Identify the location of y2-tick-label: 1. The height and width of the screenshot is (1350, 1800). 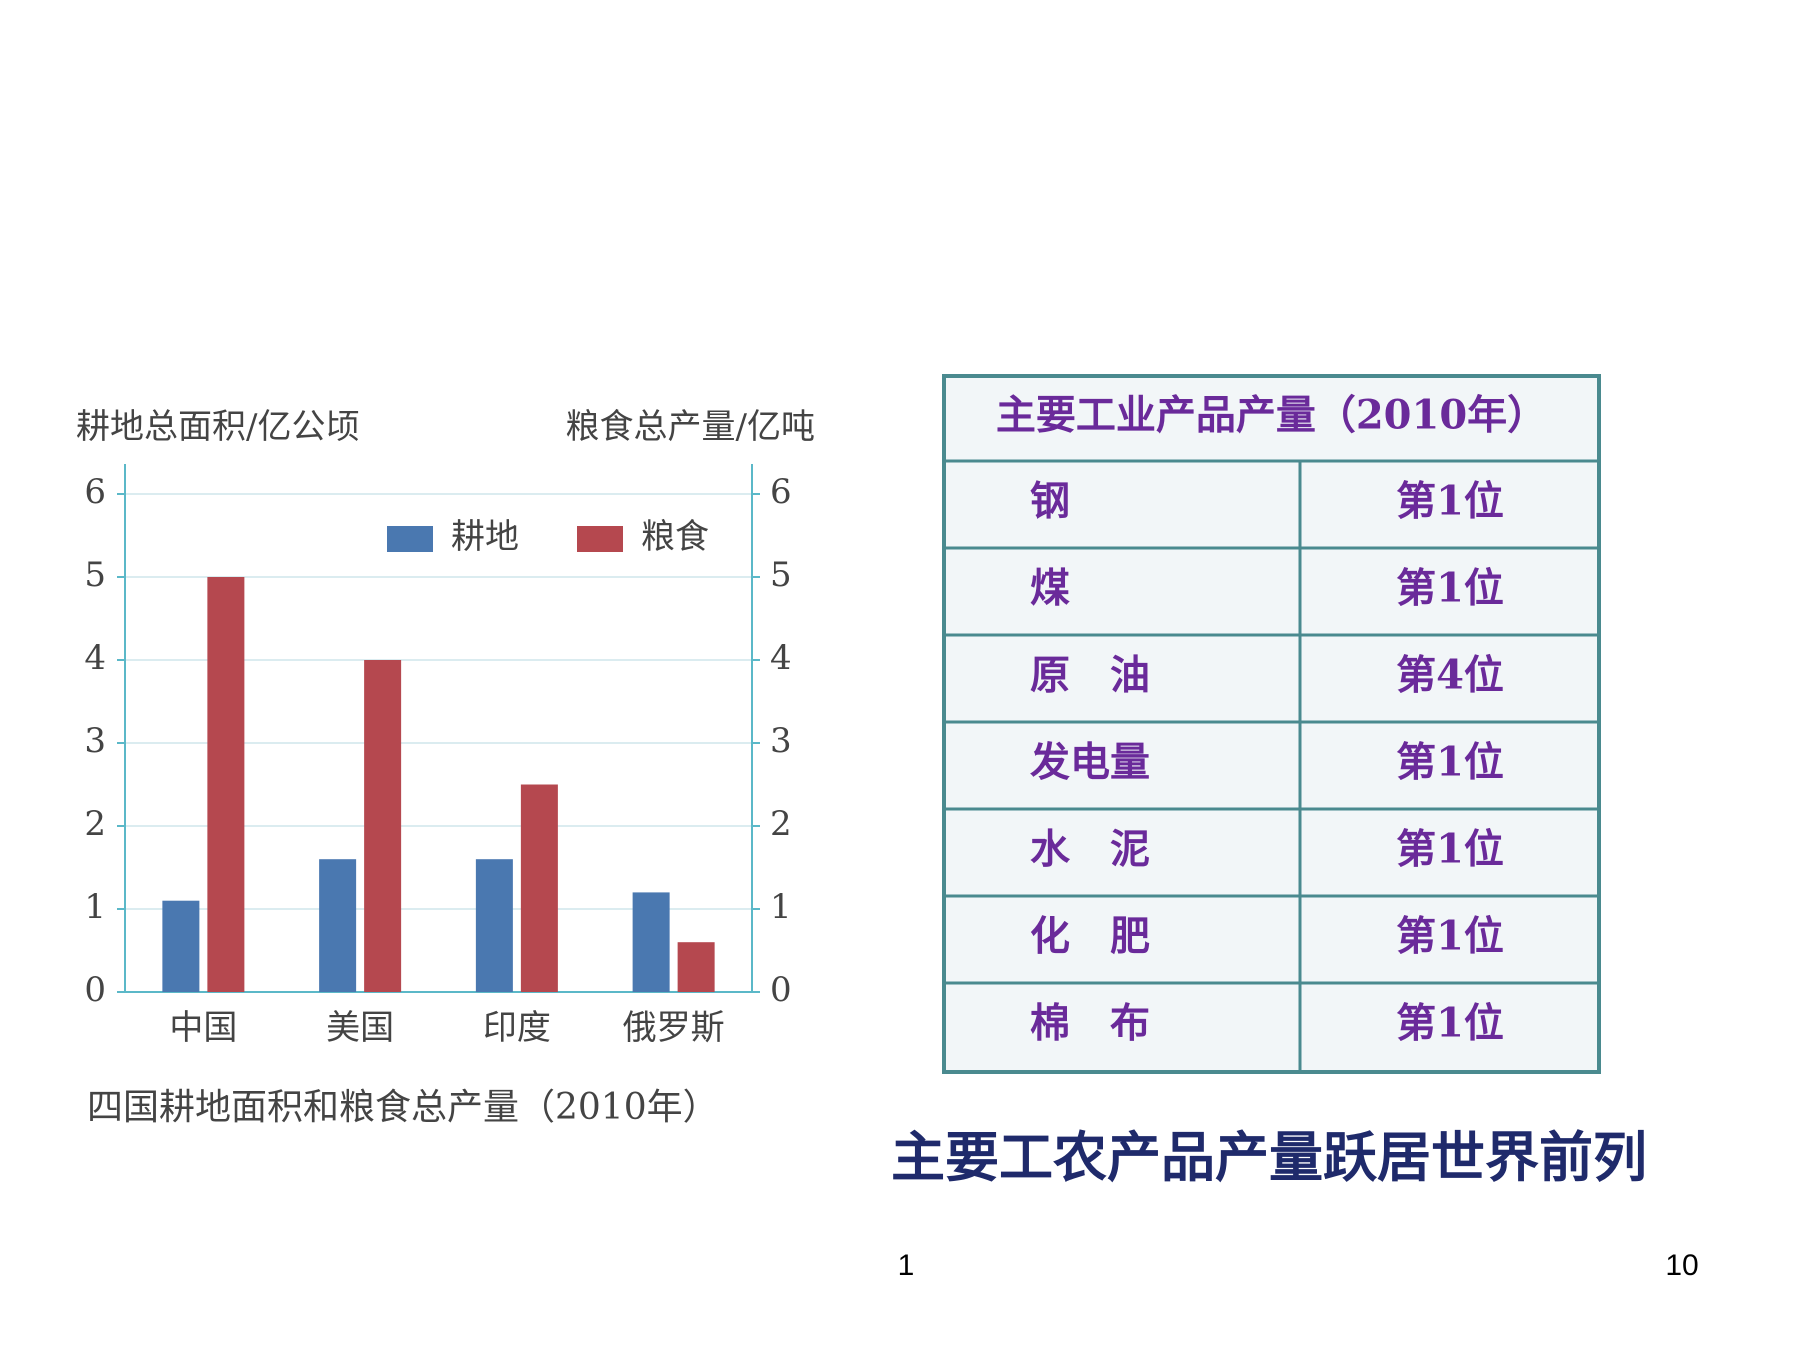
(781, 907).